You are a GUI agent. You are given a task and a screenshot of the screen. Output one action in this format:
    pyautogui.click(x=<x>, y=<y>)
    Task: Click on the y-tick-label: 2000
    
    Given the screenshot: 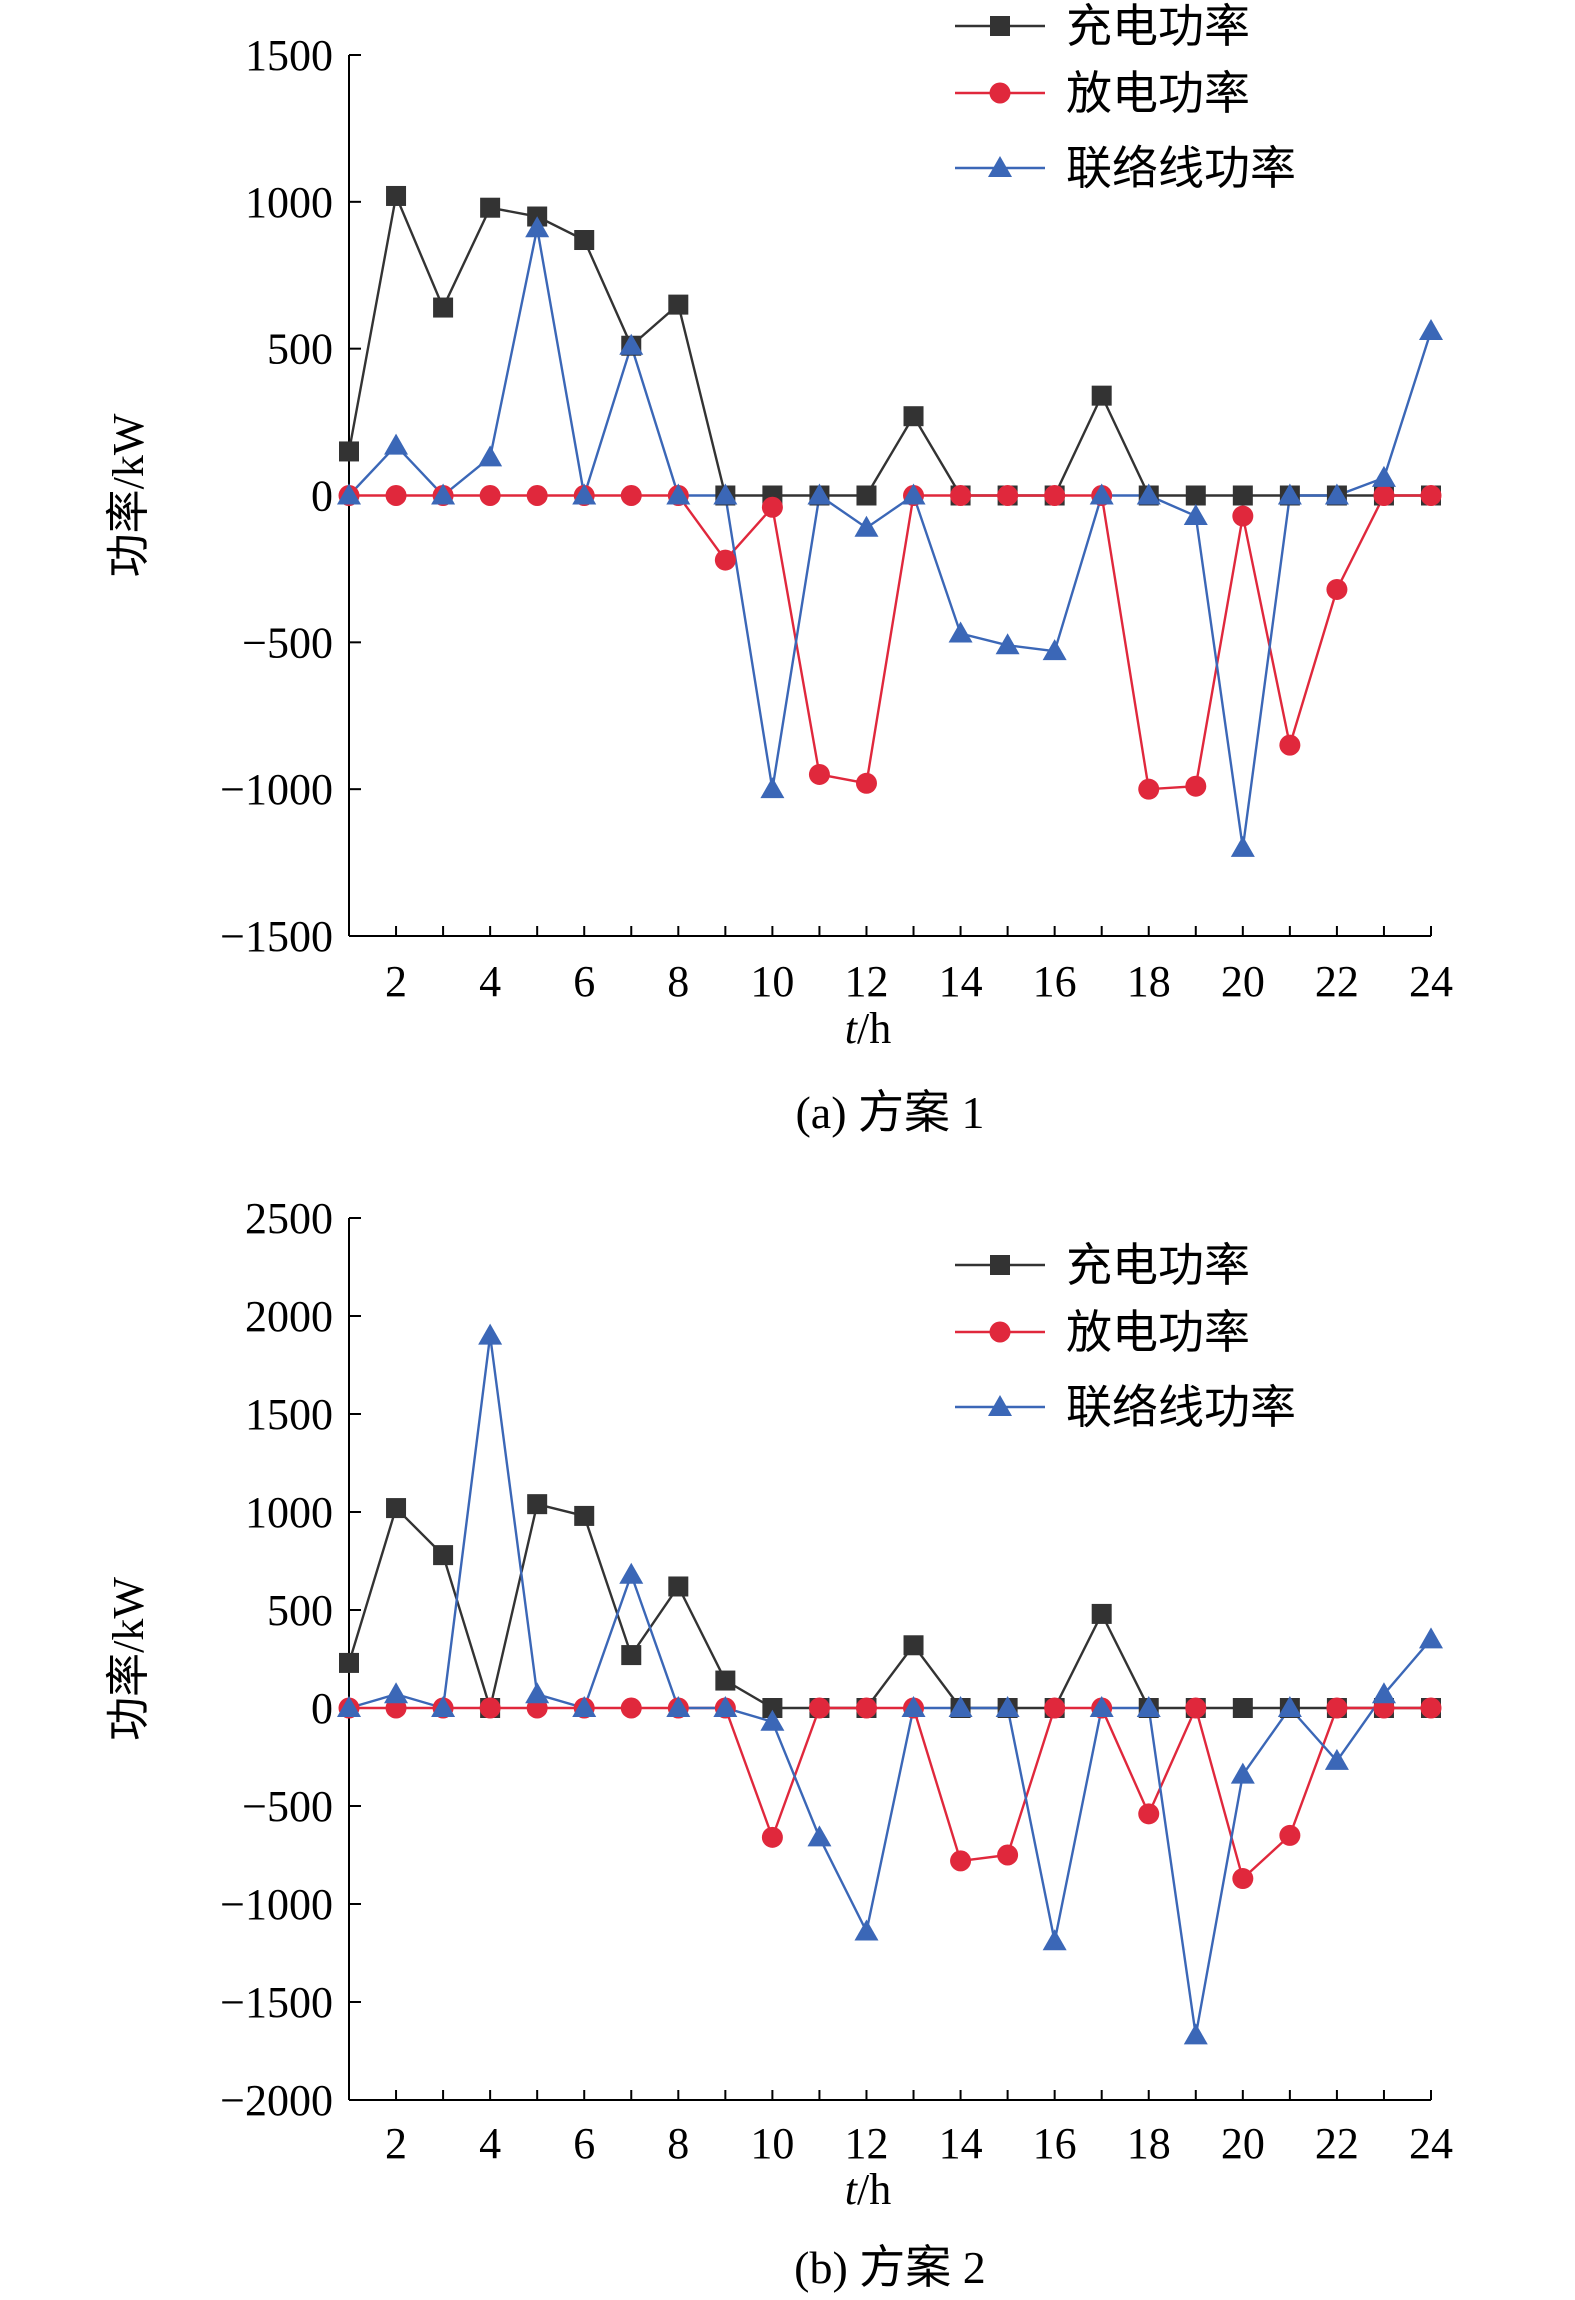 What is the action you would take?
    pyautogui.click(x=289, y=1316)
    